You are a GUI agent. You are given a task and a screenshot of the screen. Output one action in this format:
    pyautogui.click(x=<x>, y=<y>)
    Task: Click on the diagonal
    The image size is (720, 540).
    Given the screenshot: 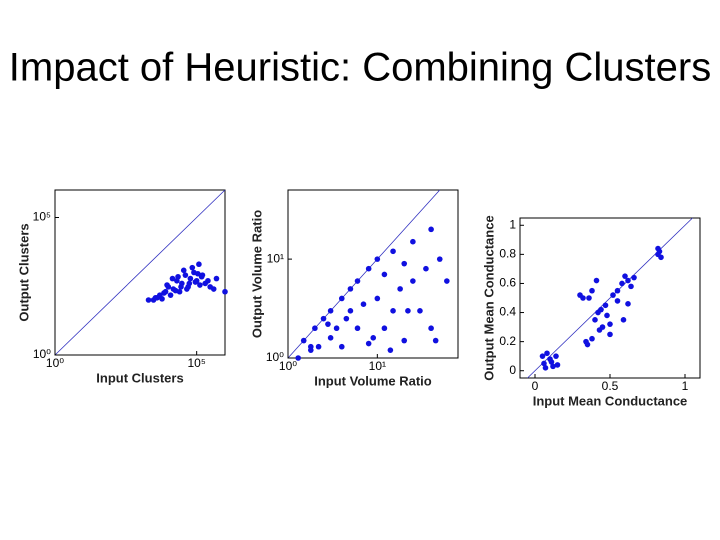 What is the action you would take?
    pyautogui.click(x=610, y=298)
    